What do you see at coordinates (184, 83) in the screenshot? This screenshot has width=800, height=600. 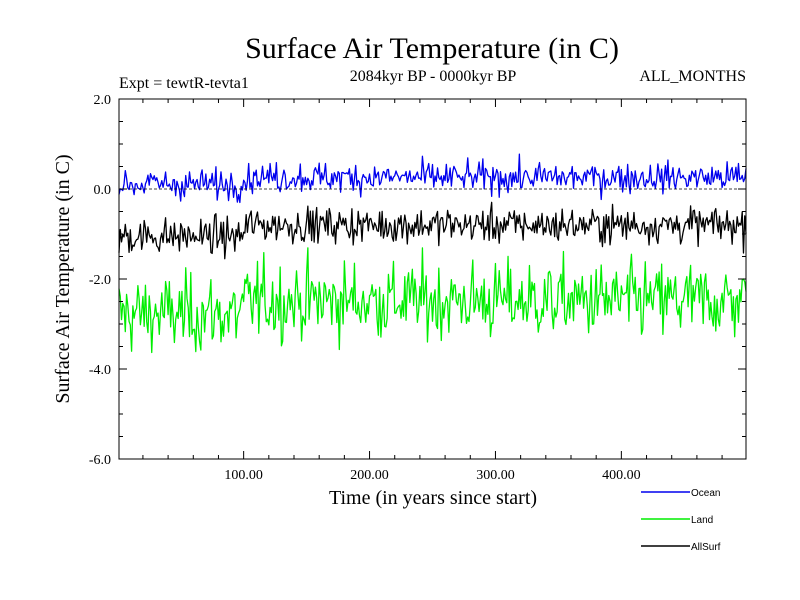 I see `chart-subtitle-left: Expt = tewtR-tevta1` at bounding box center [184, 83].